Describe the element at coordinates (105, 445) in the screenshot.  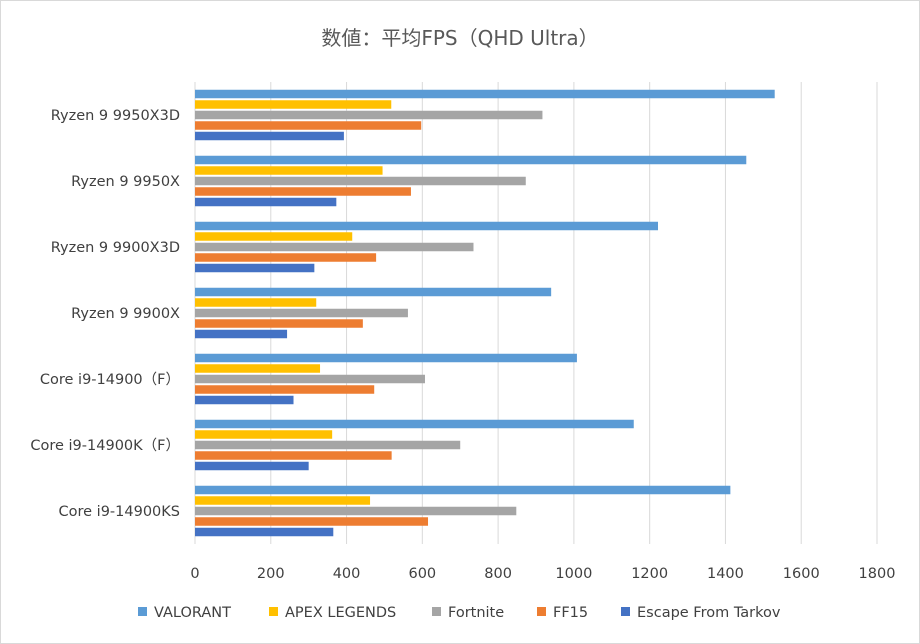
I see `category-label: Core i9-14900K（F）` at that location.